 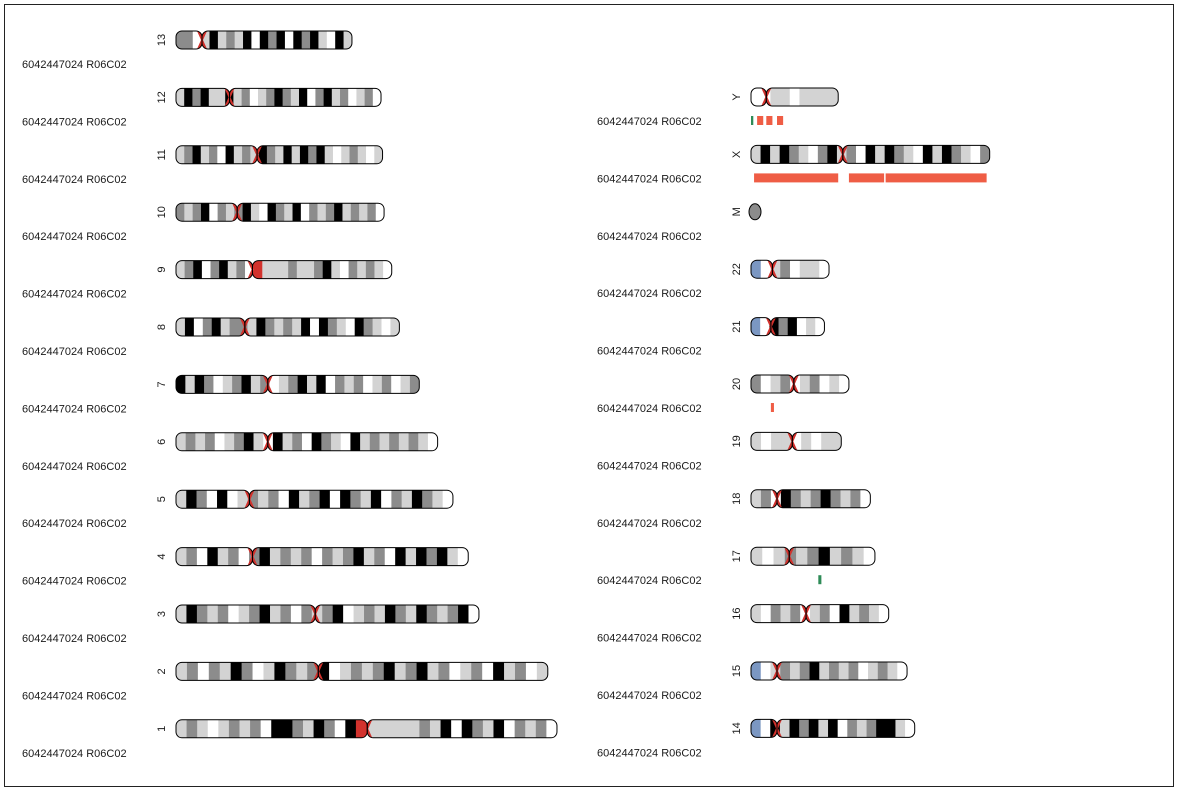 I want to click on chromosome-m: M 6042447024 R06C02, so click(x=679, y=223).